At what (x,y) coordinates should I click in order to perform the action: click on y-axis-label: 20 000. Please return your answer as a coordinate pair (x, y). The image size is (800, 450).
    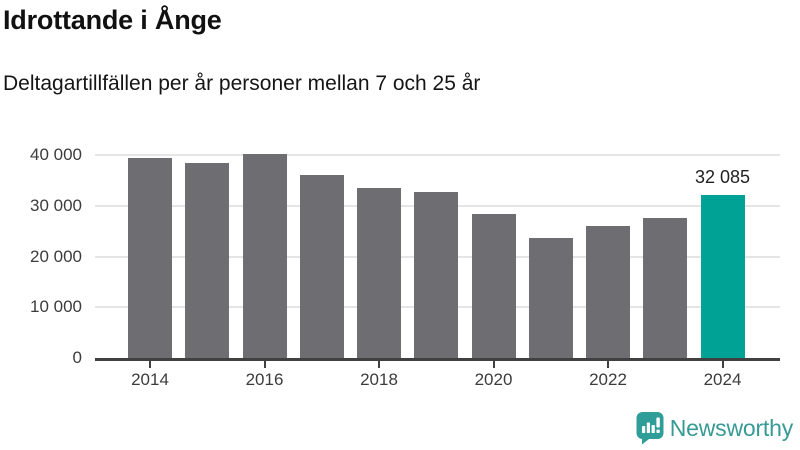
    Looking at the image, I should click on (56, 256).